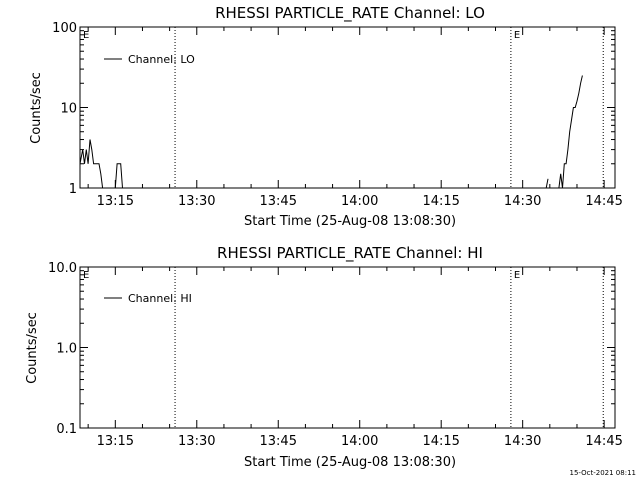  What do you see at coordinates (66, 429) in the screenshot?
I see `y-tick-label: 0.1` at bounding box center [66, 429].